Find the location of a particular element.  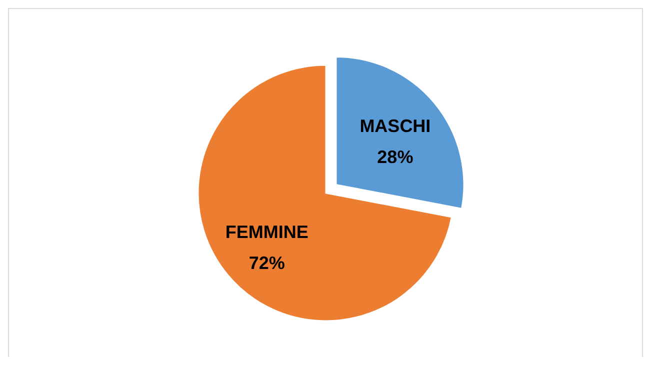

data-label: 28% is located at coordinates (395, 156).